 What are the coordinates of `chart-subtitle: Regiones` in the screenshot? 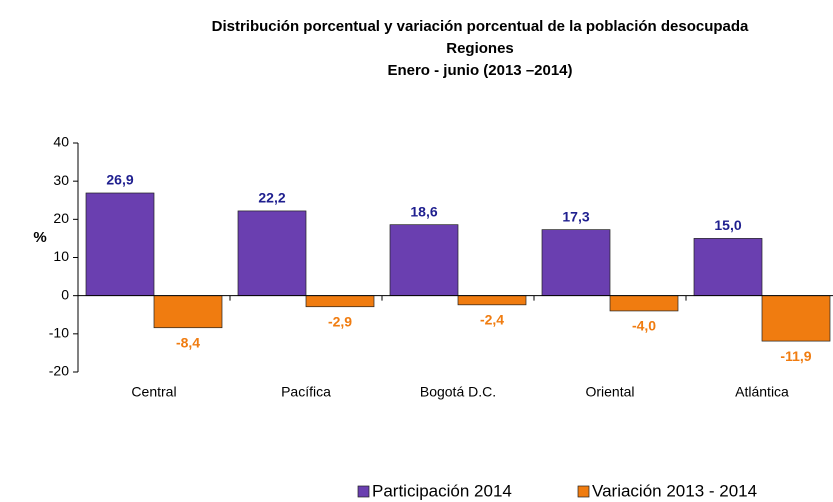 It's located at (480, 48).